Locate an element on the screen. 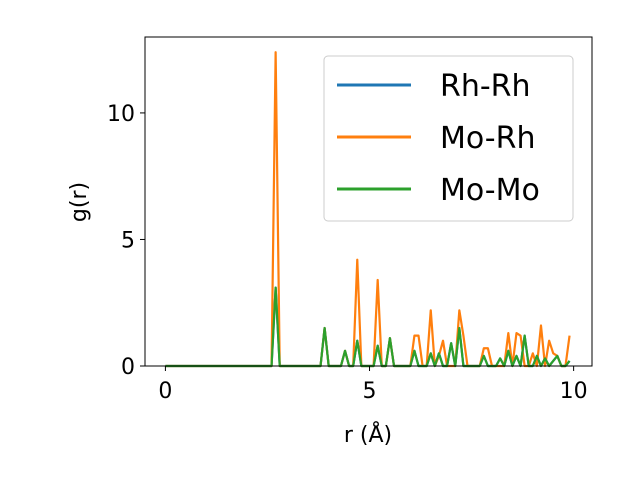 Image resolution: width=640 pixels, height=480 pixels. y-tick-label: 5 is located at coordinates (128, 240).